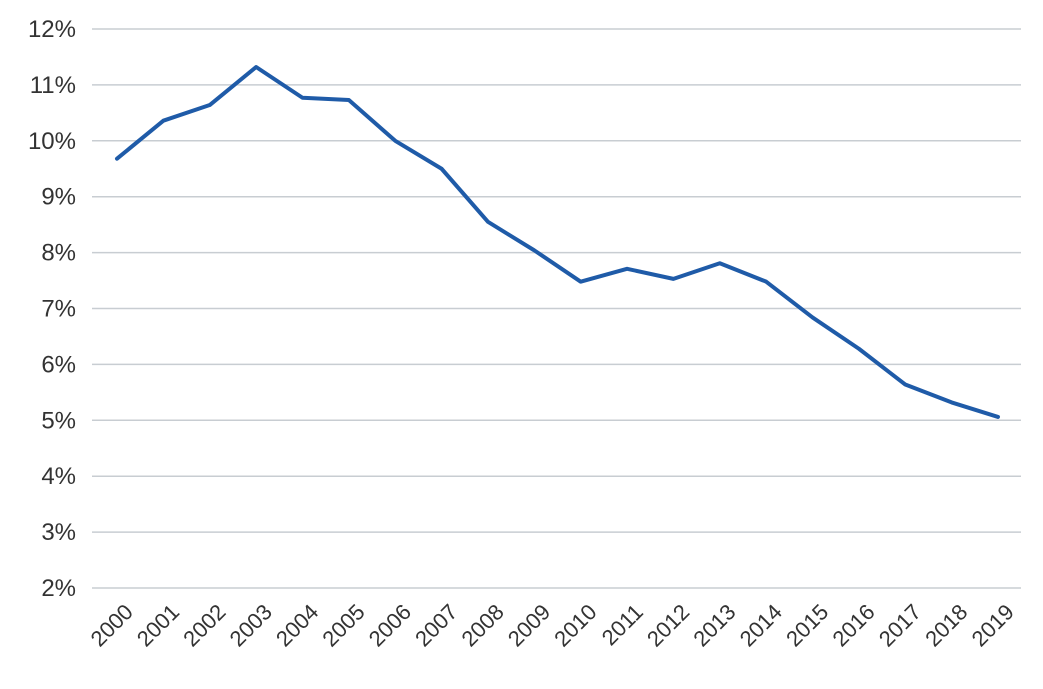  I want to click on y-tick-label: 12%, so click(52, 29).